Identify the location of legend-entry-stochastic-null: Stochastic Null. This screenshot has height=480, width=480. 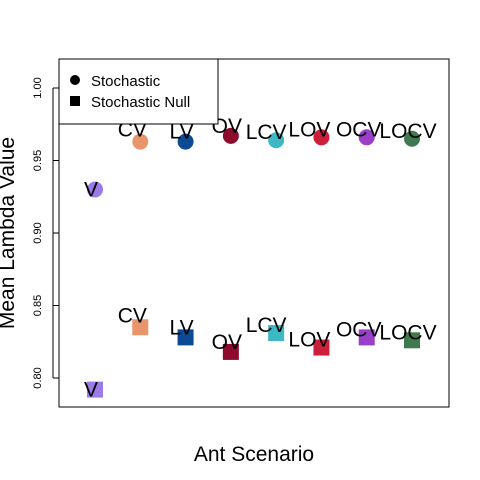
(140, 102).